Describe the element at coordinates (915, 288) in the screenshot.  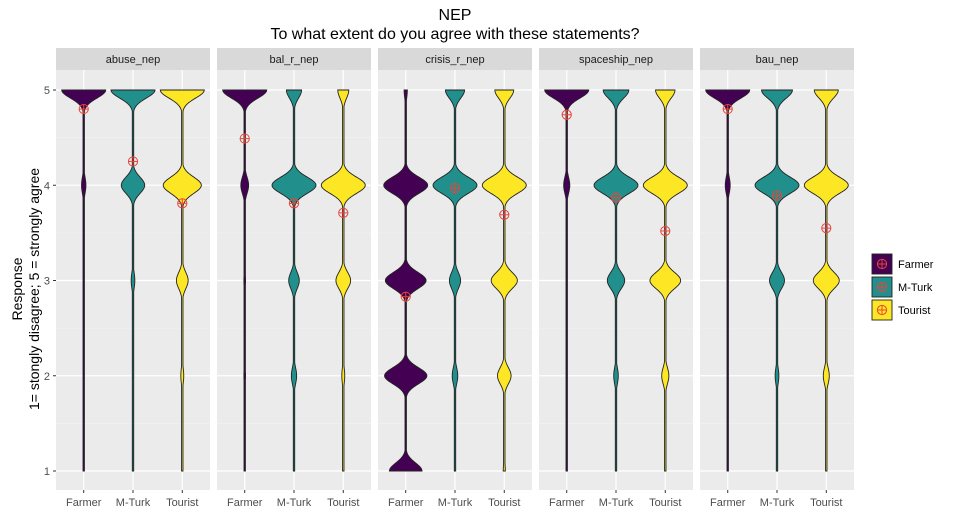
I see `legend-label: M-Turk` at that location.